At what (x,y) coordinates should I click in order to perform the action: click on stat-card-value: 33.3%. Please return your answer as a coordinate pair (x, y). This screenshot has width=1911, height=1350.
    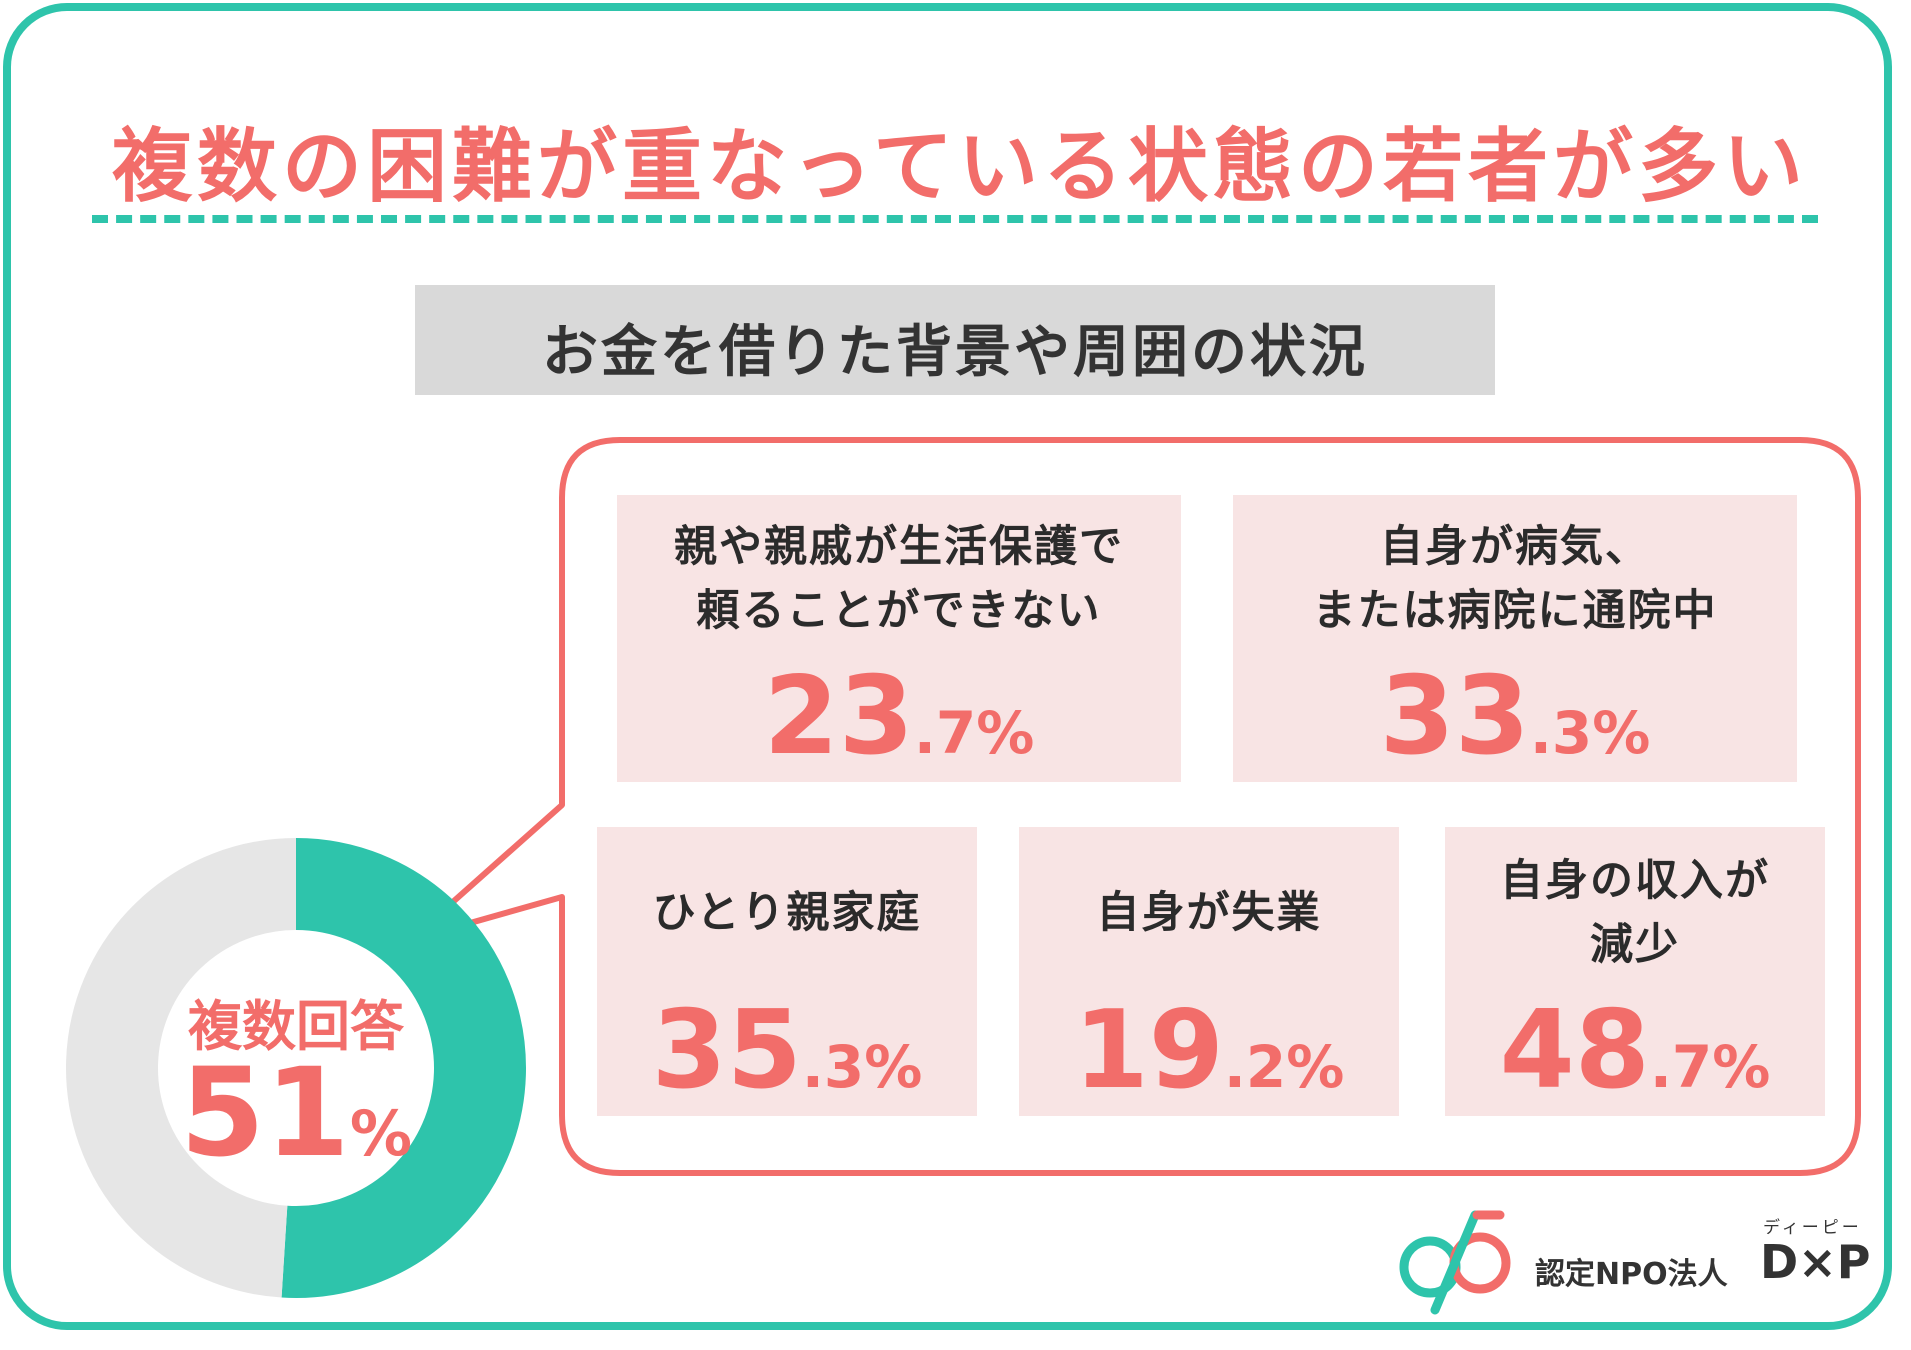
    Looking at the image, I should click on (1515, 717).